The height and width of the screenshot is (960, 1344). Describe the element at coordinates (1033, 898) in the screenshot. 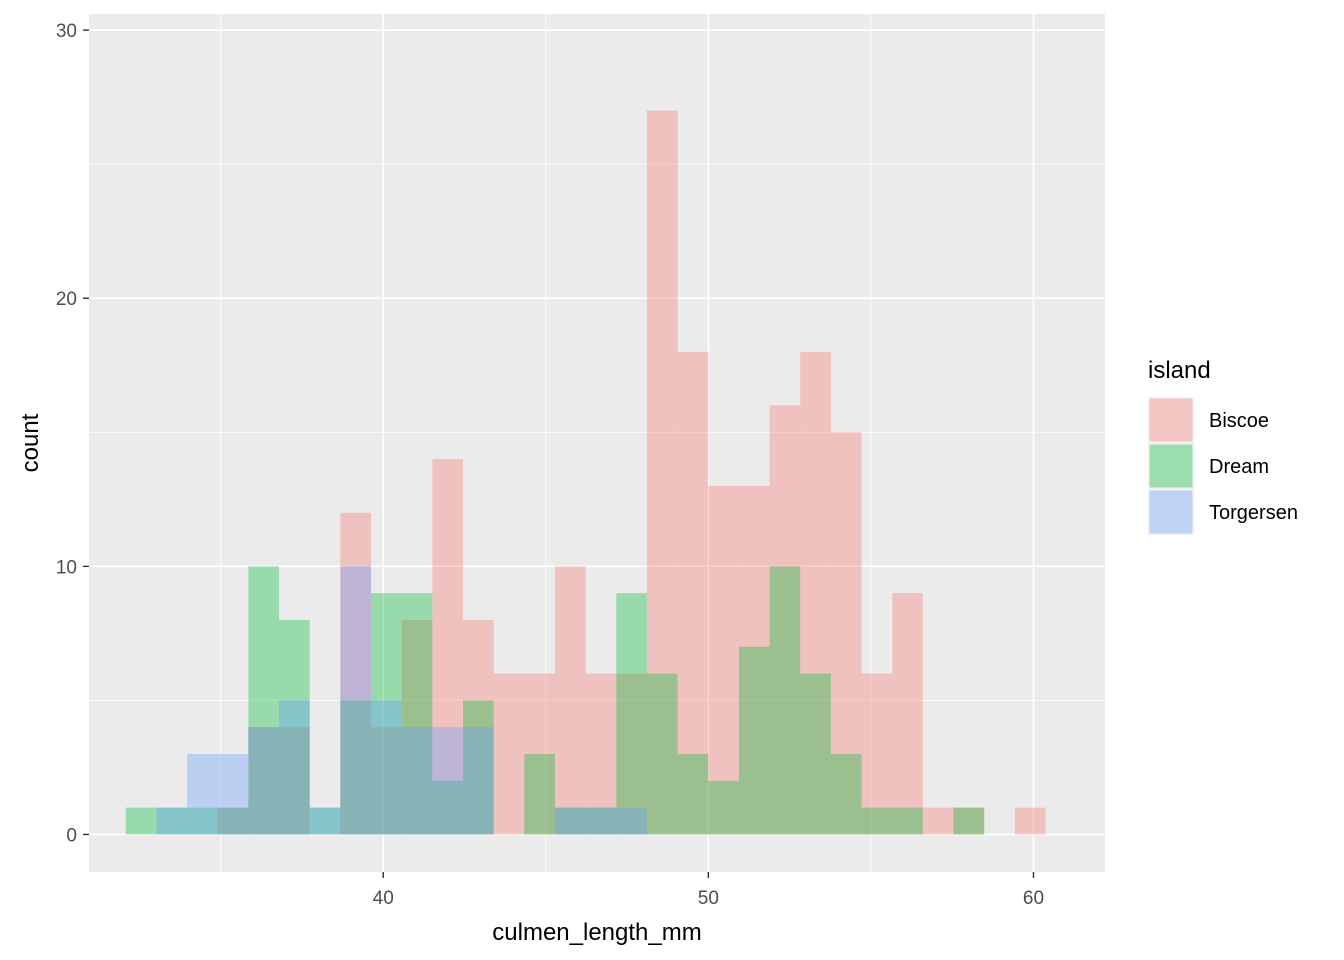

I see `x-tick-label: 60` at that location.